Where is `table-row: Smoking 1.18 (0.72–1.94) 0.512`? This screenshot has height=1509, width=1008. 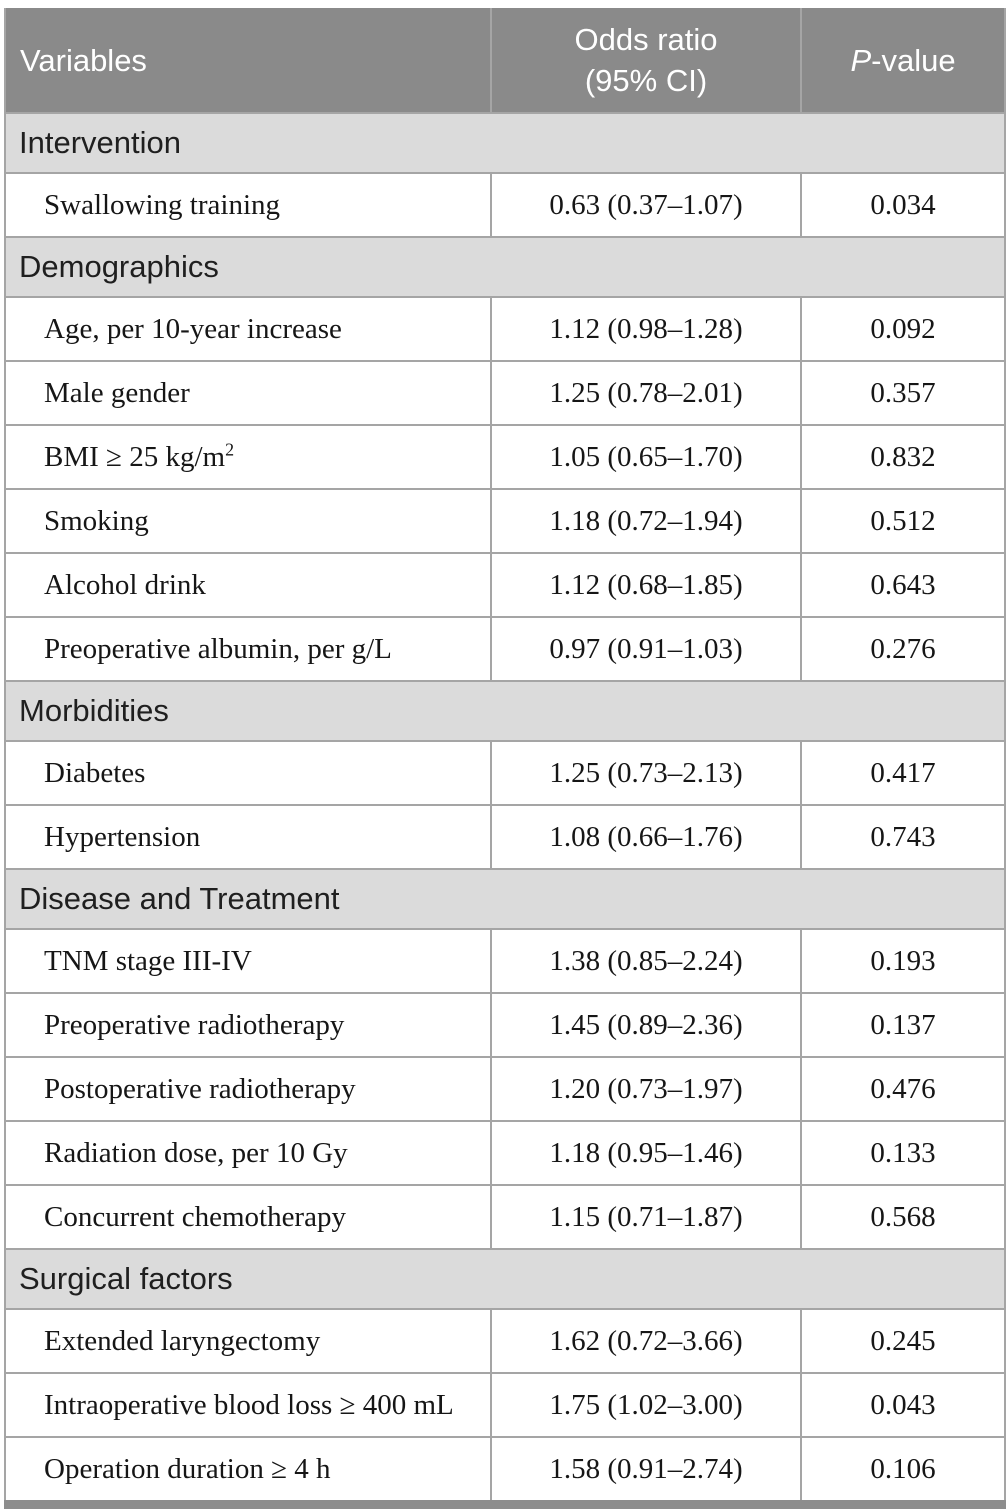 table-row: Smoking 1.18 (0.72–1.94) 0.512 is located at coordinates (505, 521).